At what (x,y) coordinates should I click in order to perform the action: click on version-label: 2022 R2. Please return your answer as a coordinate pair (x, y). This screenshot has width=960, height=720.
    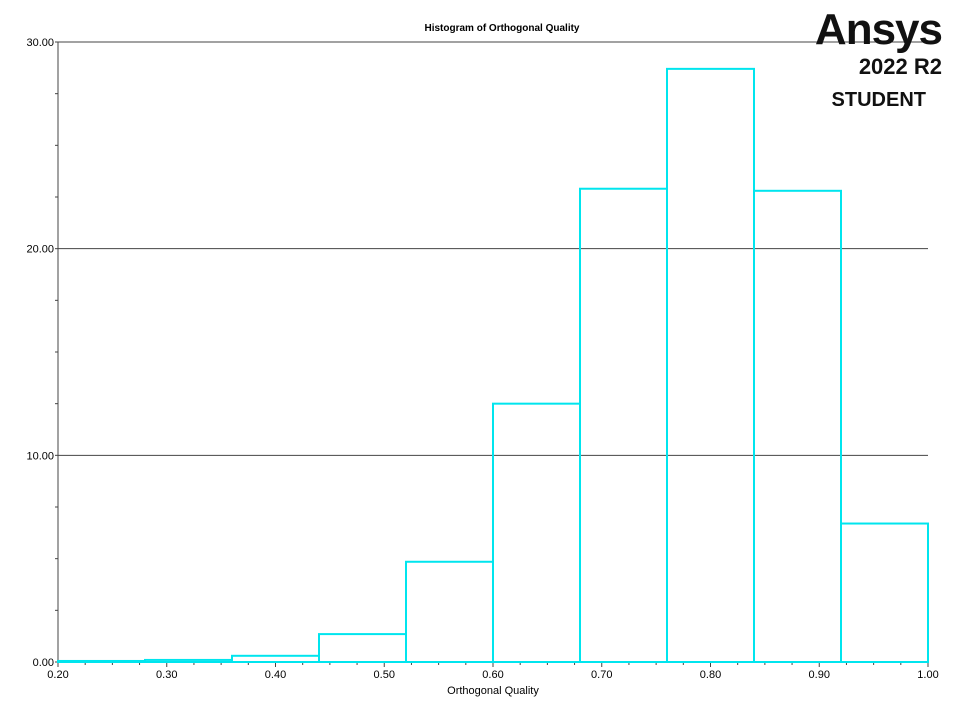
    Looking at the image, I should click on (900, 66).